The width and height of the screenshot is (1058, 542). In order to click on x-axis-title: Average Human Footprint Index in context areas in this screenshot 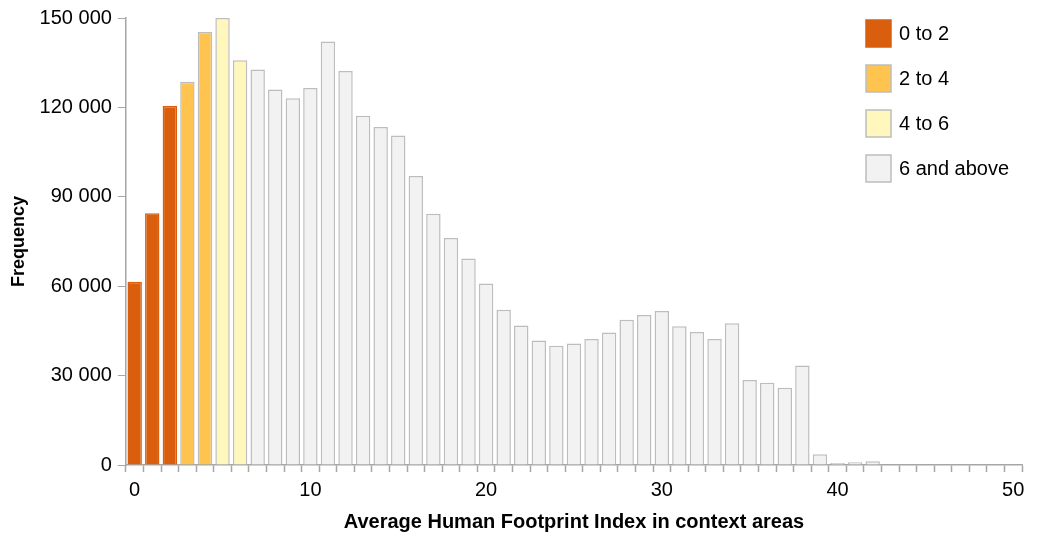, I will do `click(574, 520)`.